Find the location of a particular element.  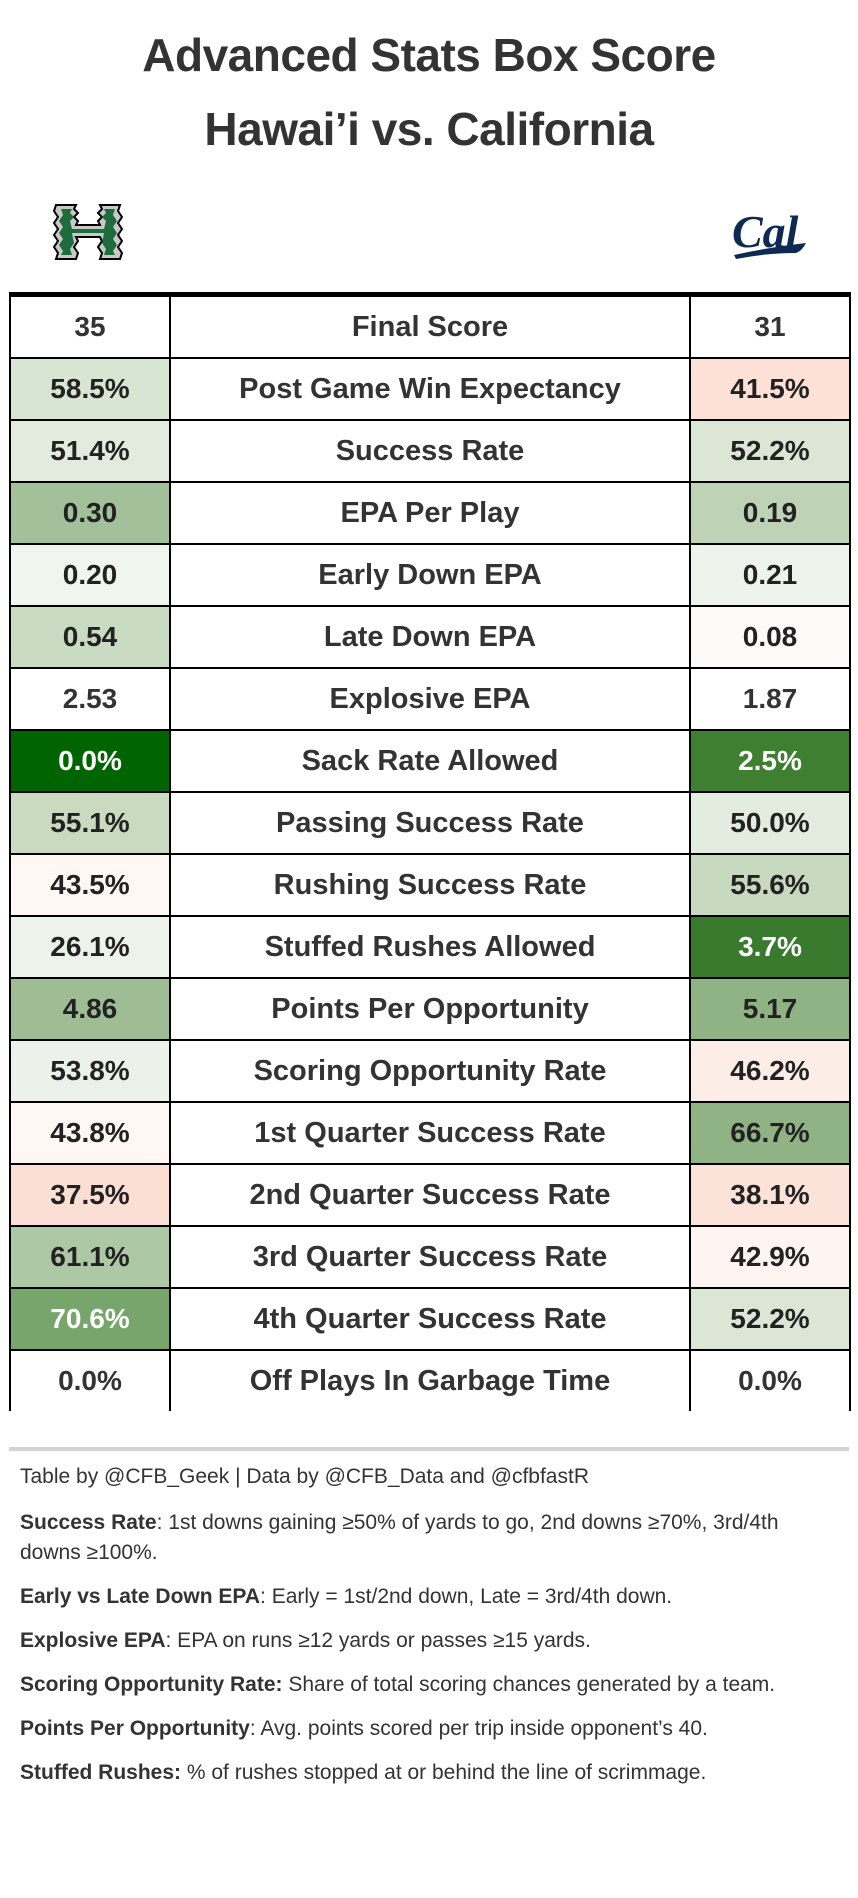

metric-label: 4th Quarter Success Rate is located at coordinates (430, 1319).